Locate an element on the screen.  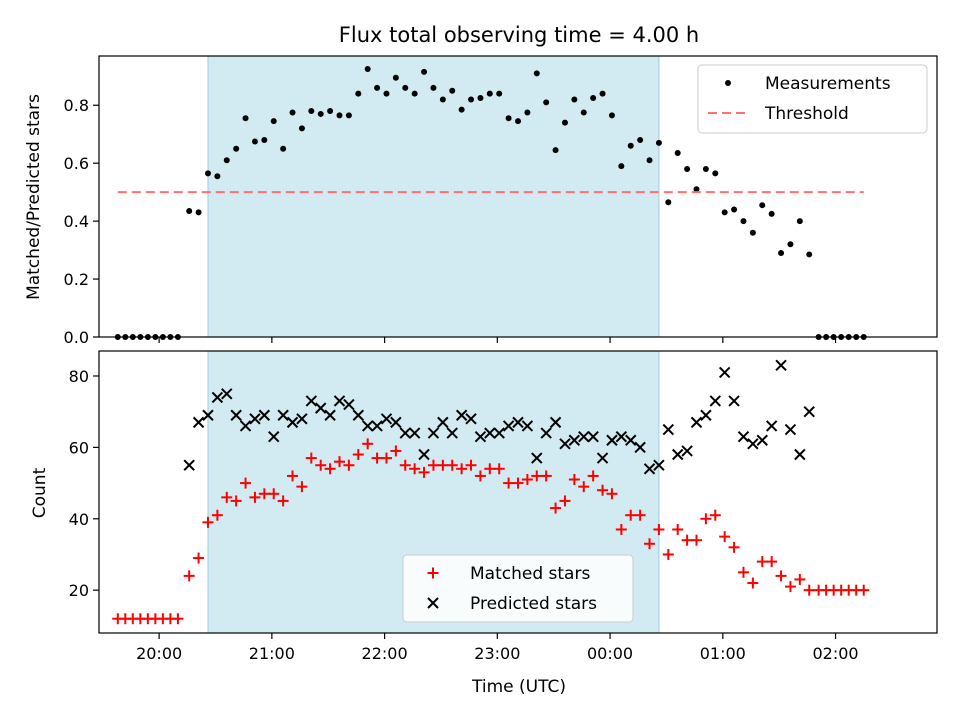
x-tick-label: 23:00 is located at coordinates (497, 653).